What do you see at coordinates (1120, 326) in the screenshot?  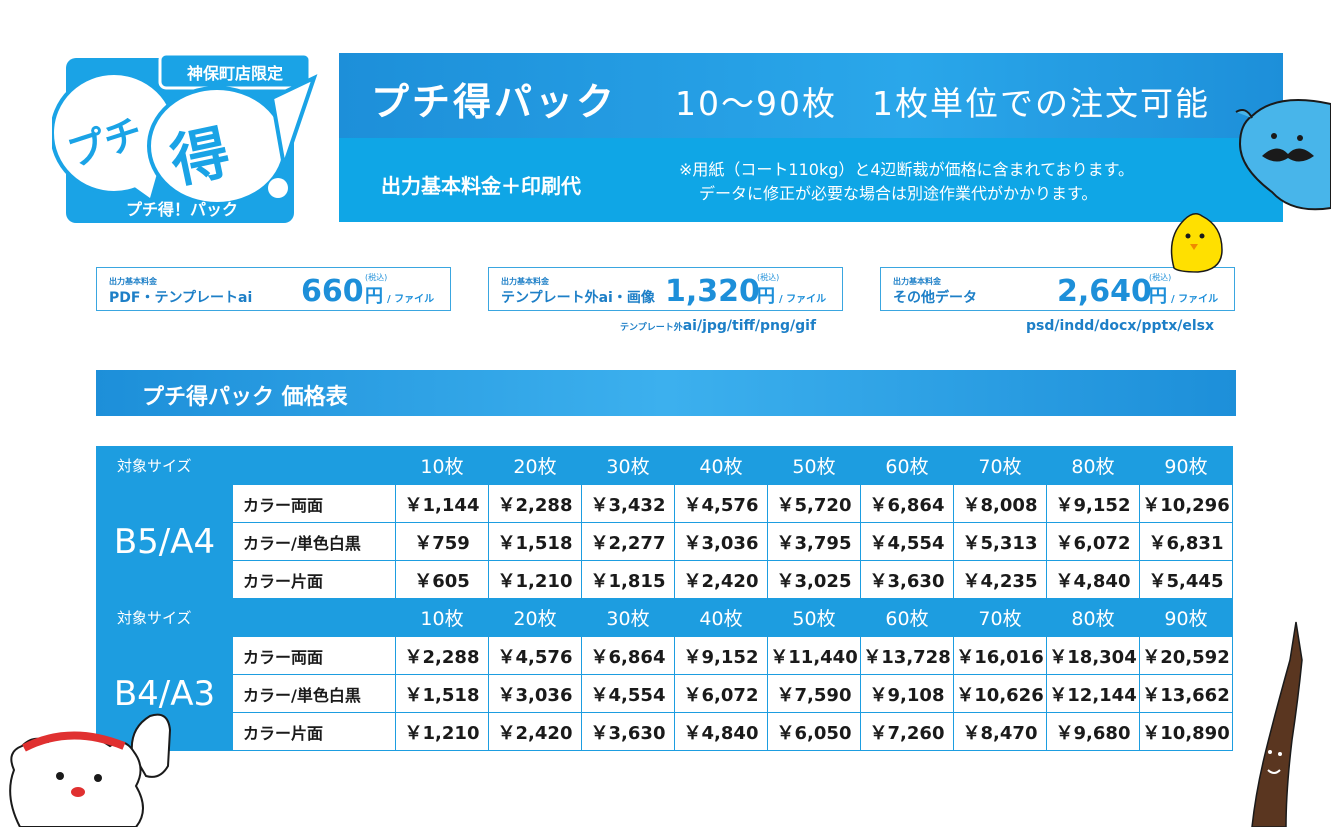 I see `card-formats-other: psd/indd/docx/pptx/elsx` at bounding box center [1120, 326].